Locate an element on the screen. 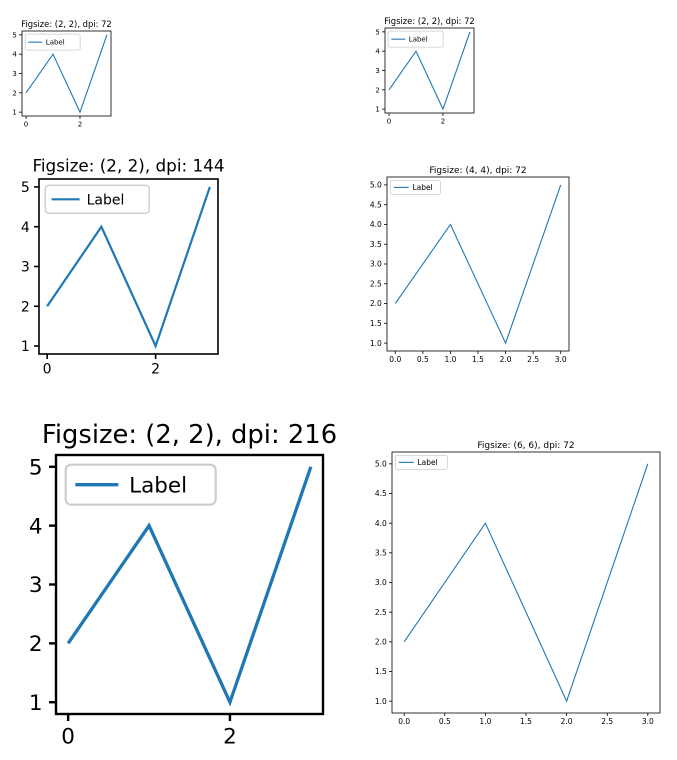 This screenshot has width=677, height=760. chart-title: Figsize: (2, 2), dpi: 216 is located at coordinates (189, 435).